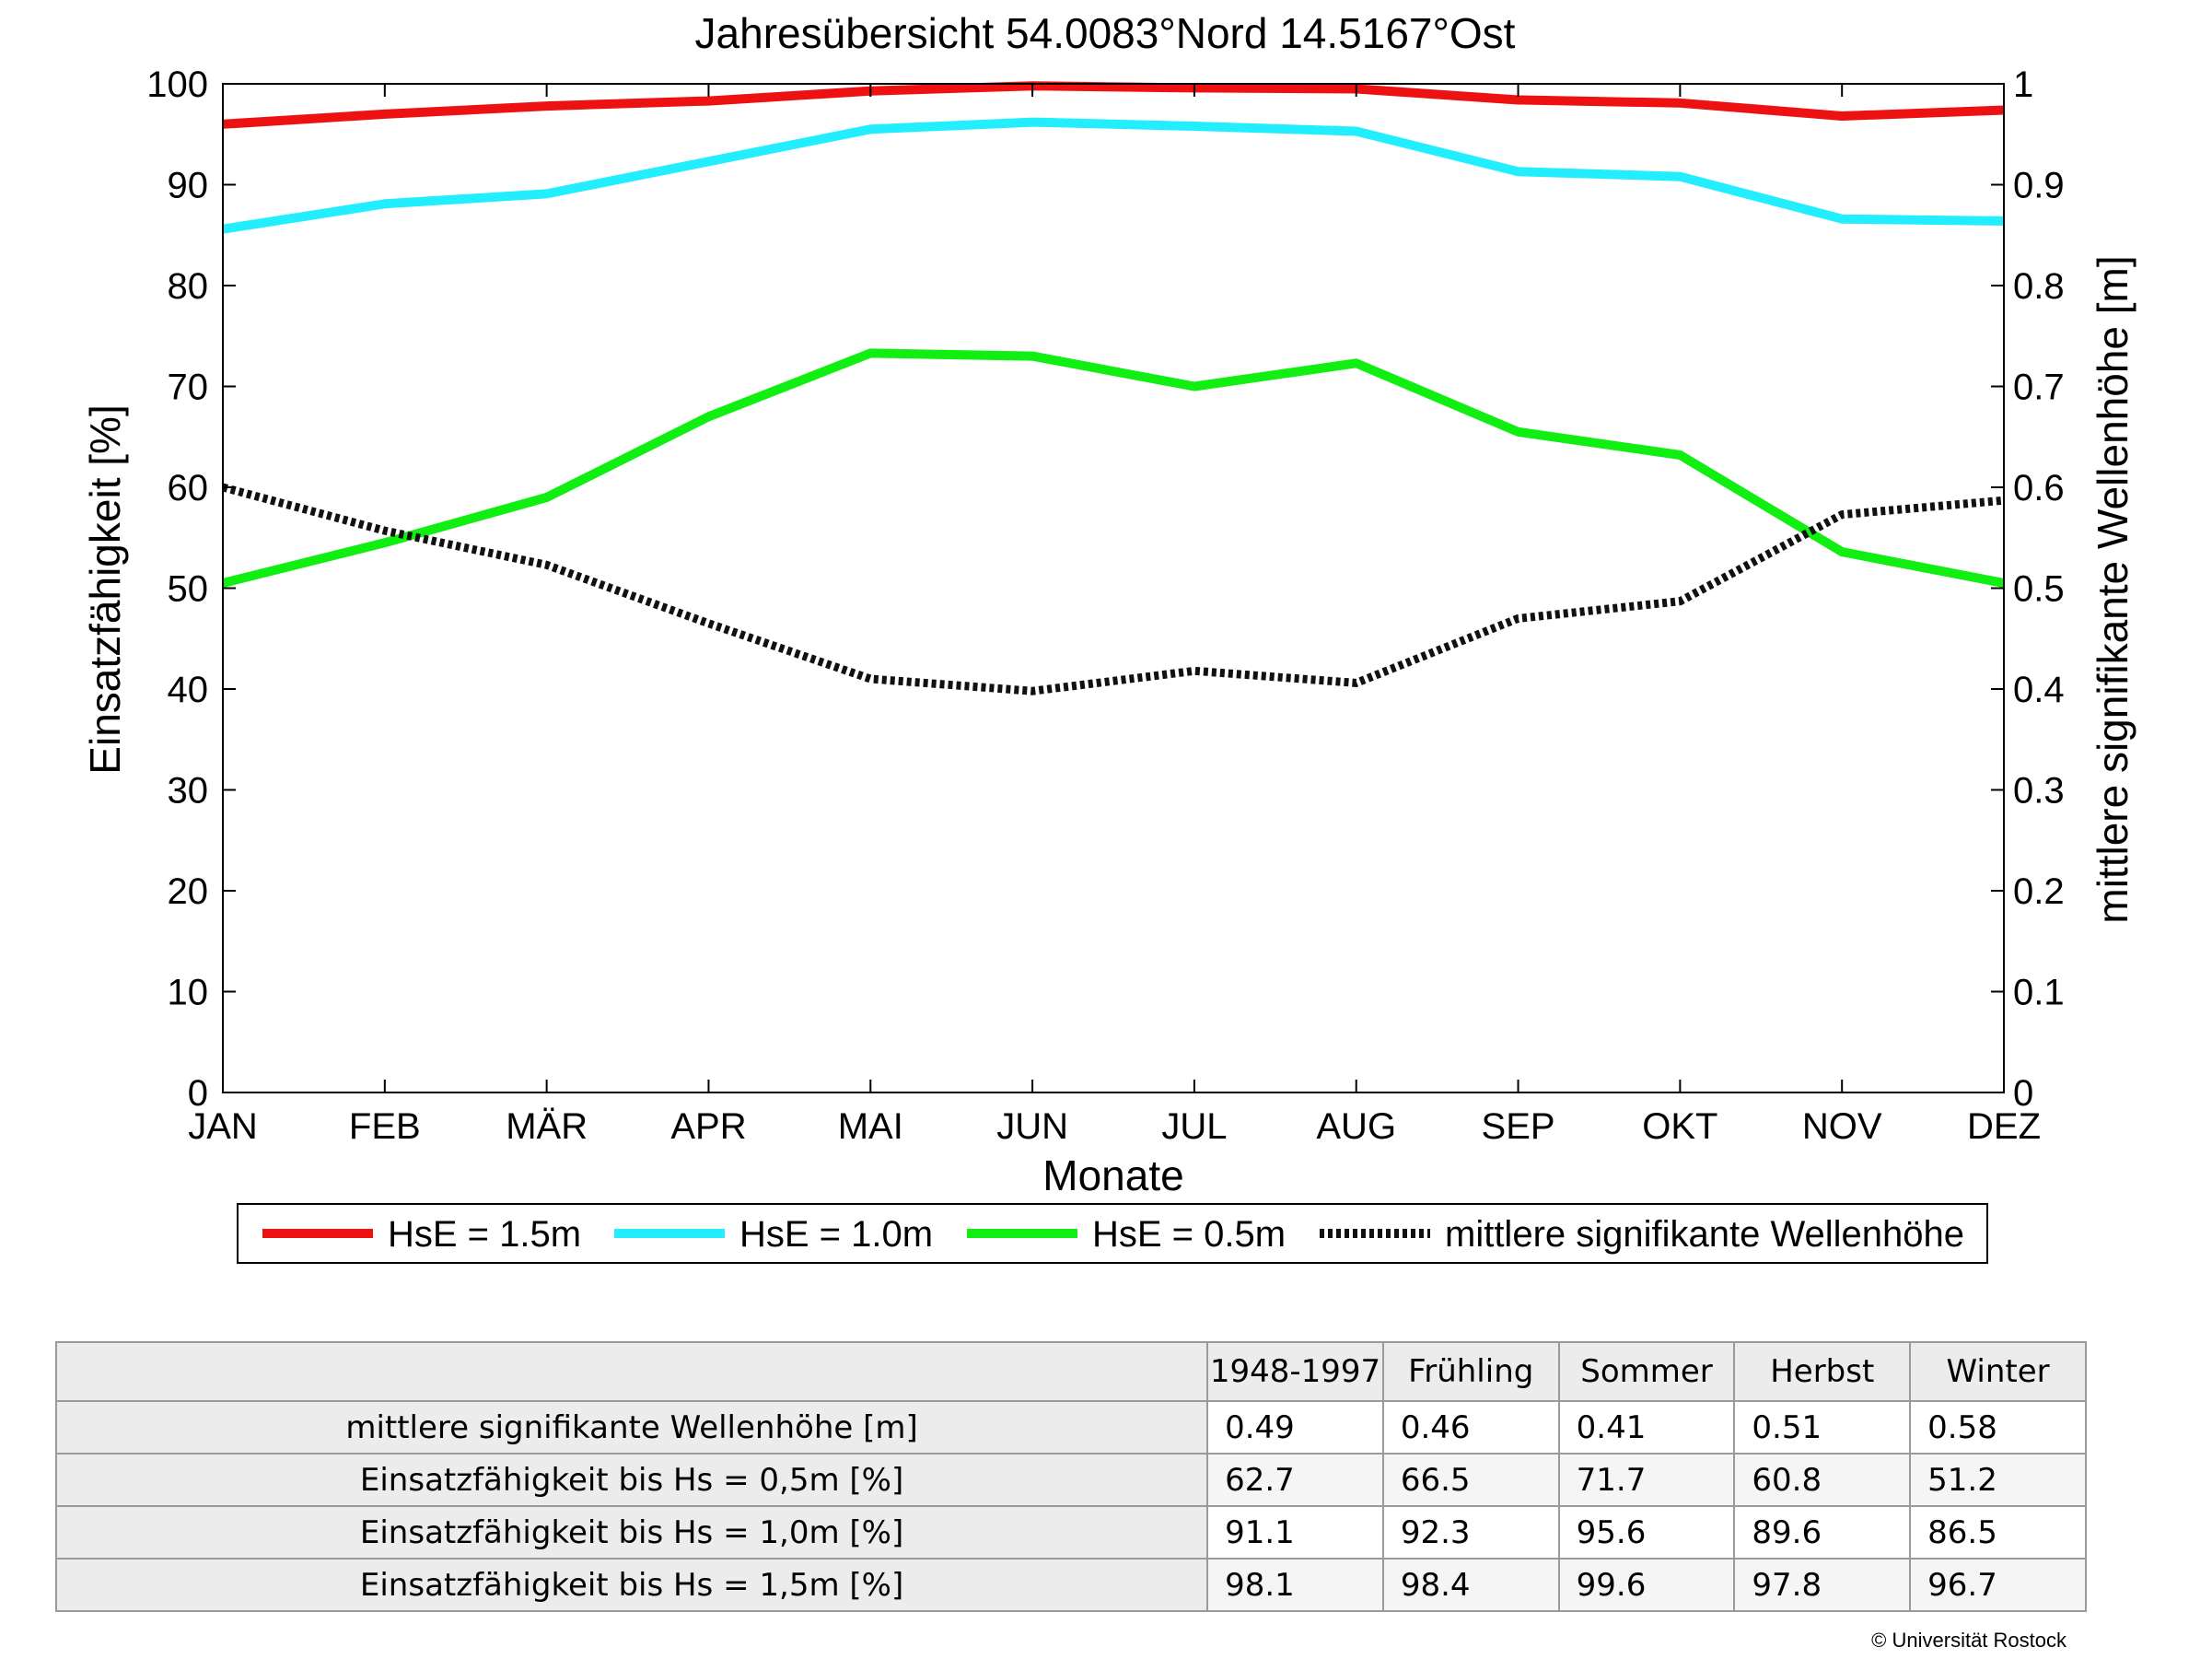  What do you see at coordinates (1998, 1480) in the screenshot?
I see `table-cell: 51.2` at bounding box center [1998, 1480].